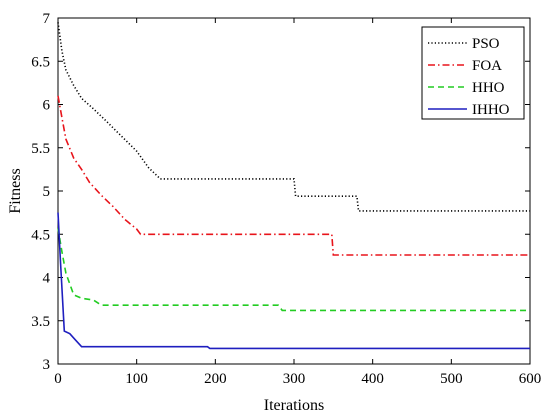  I want to click on y-tick-label: 7, so click(47, 19).